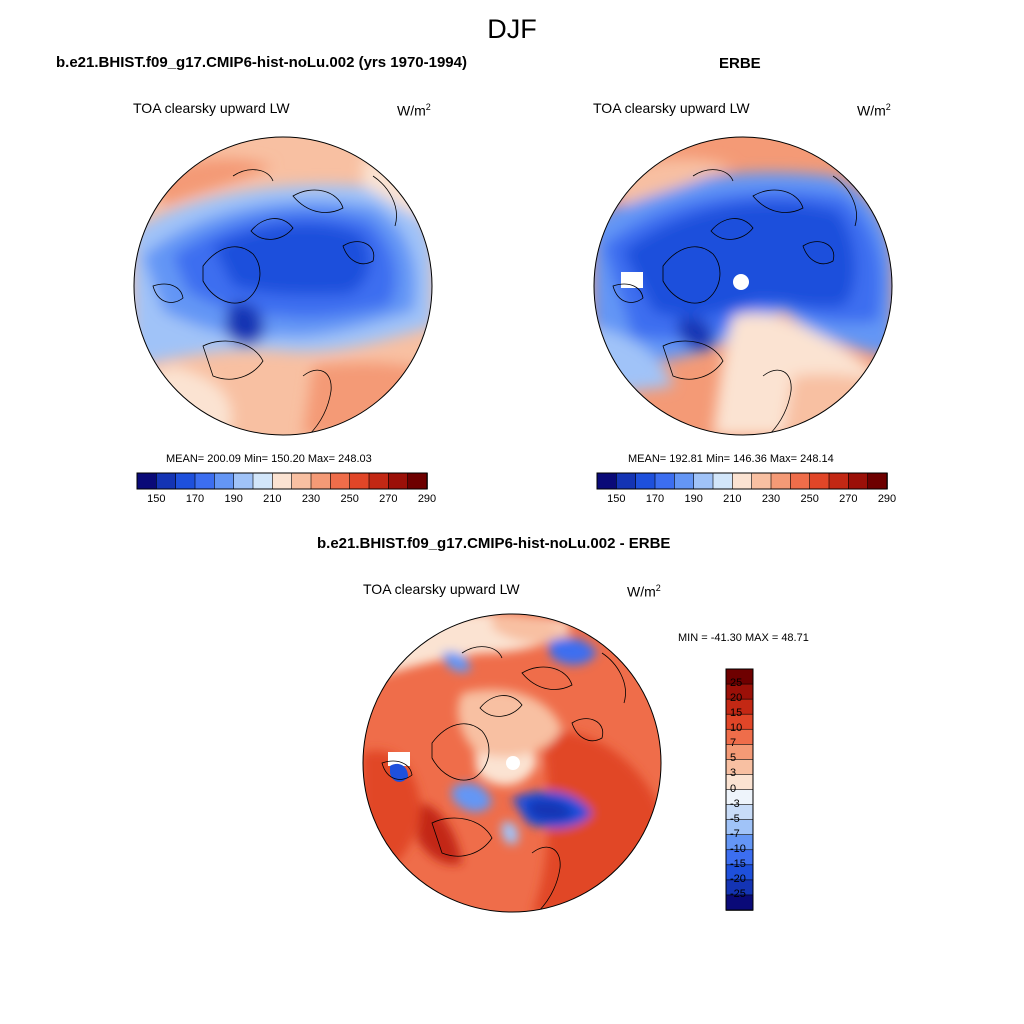 Image resolution: width=1024 pixels, height=1024 pixels. What do you see at coordinates (733, 773) in the screenshot?
I see `panel-diff-colorbar-tick-label: 3` at bounding box center [733, 773].